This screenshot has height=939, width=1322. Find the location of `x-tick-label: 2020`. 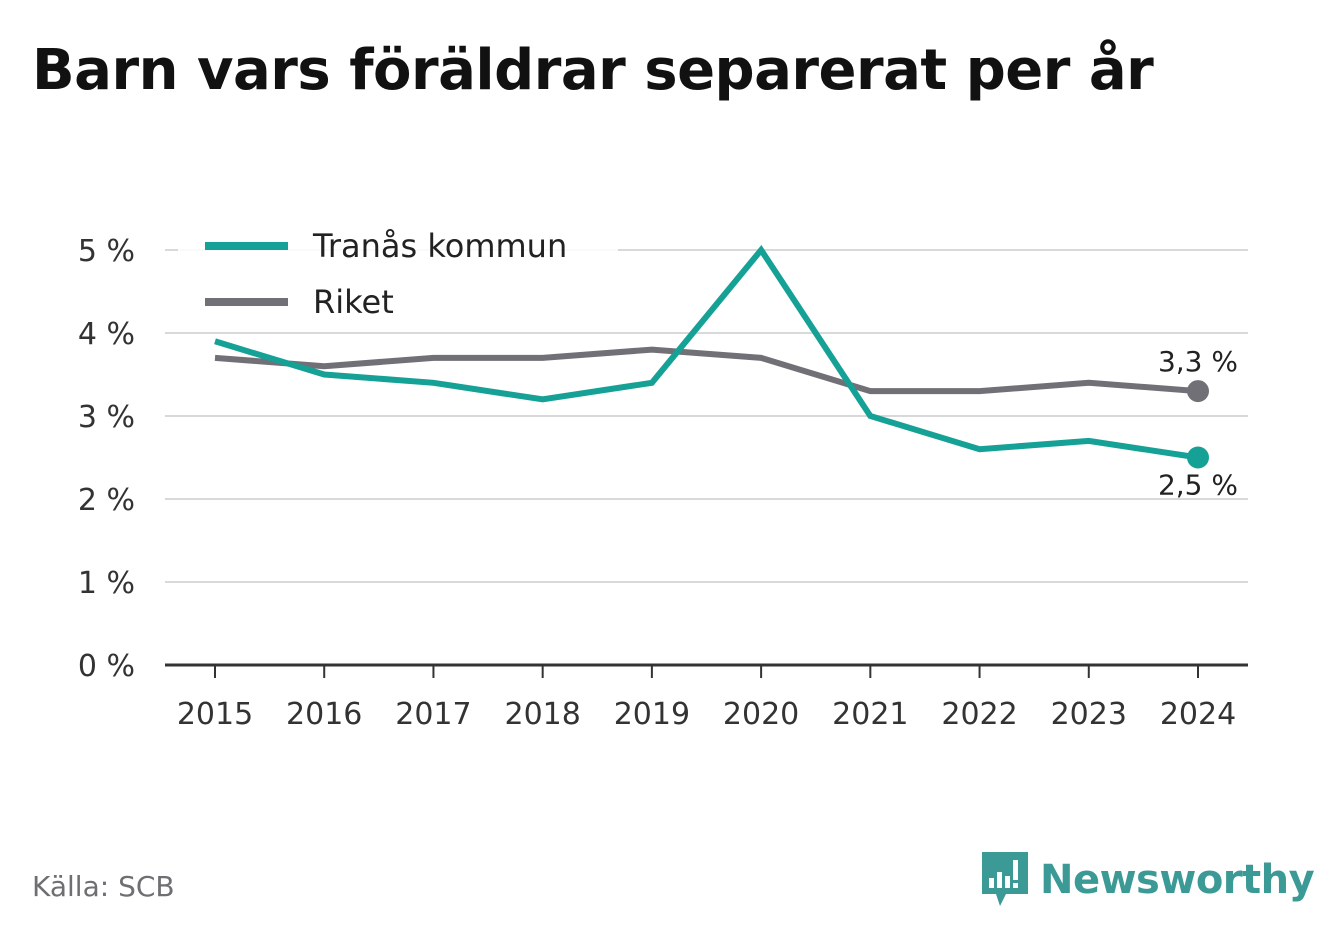

x-tick-label: 2020 is located at coordinates (761, 714).